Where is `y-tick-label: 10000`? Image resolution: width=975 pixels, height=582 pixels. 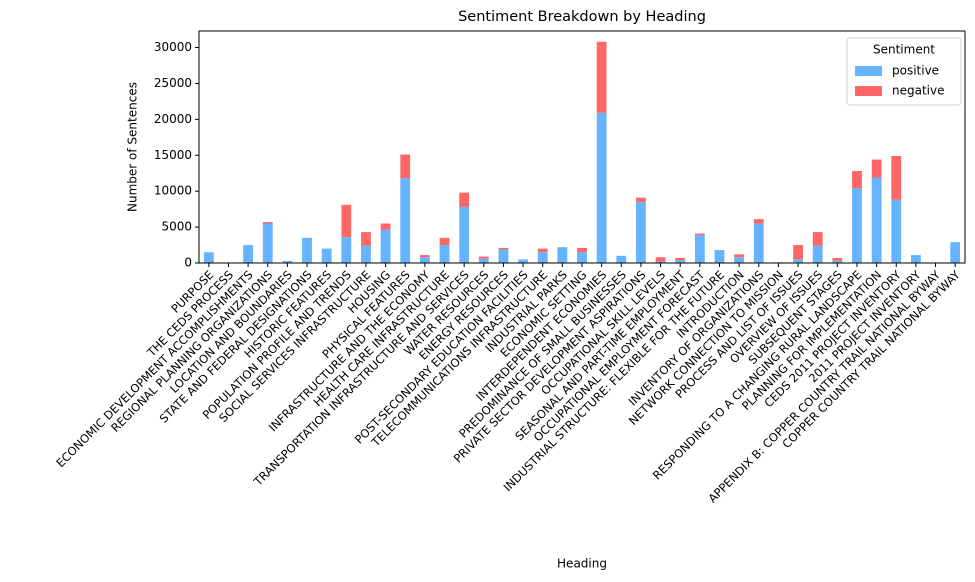 y-tick-label: 10000 is located at coordinates (173, 191).